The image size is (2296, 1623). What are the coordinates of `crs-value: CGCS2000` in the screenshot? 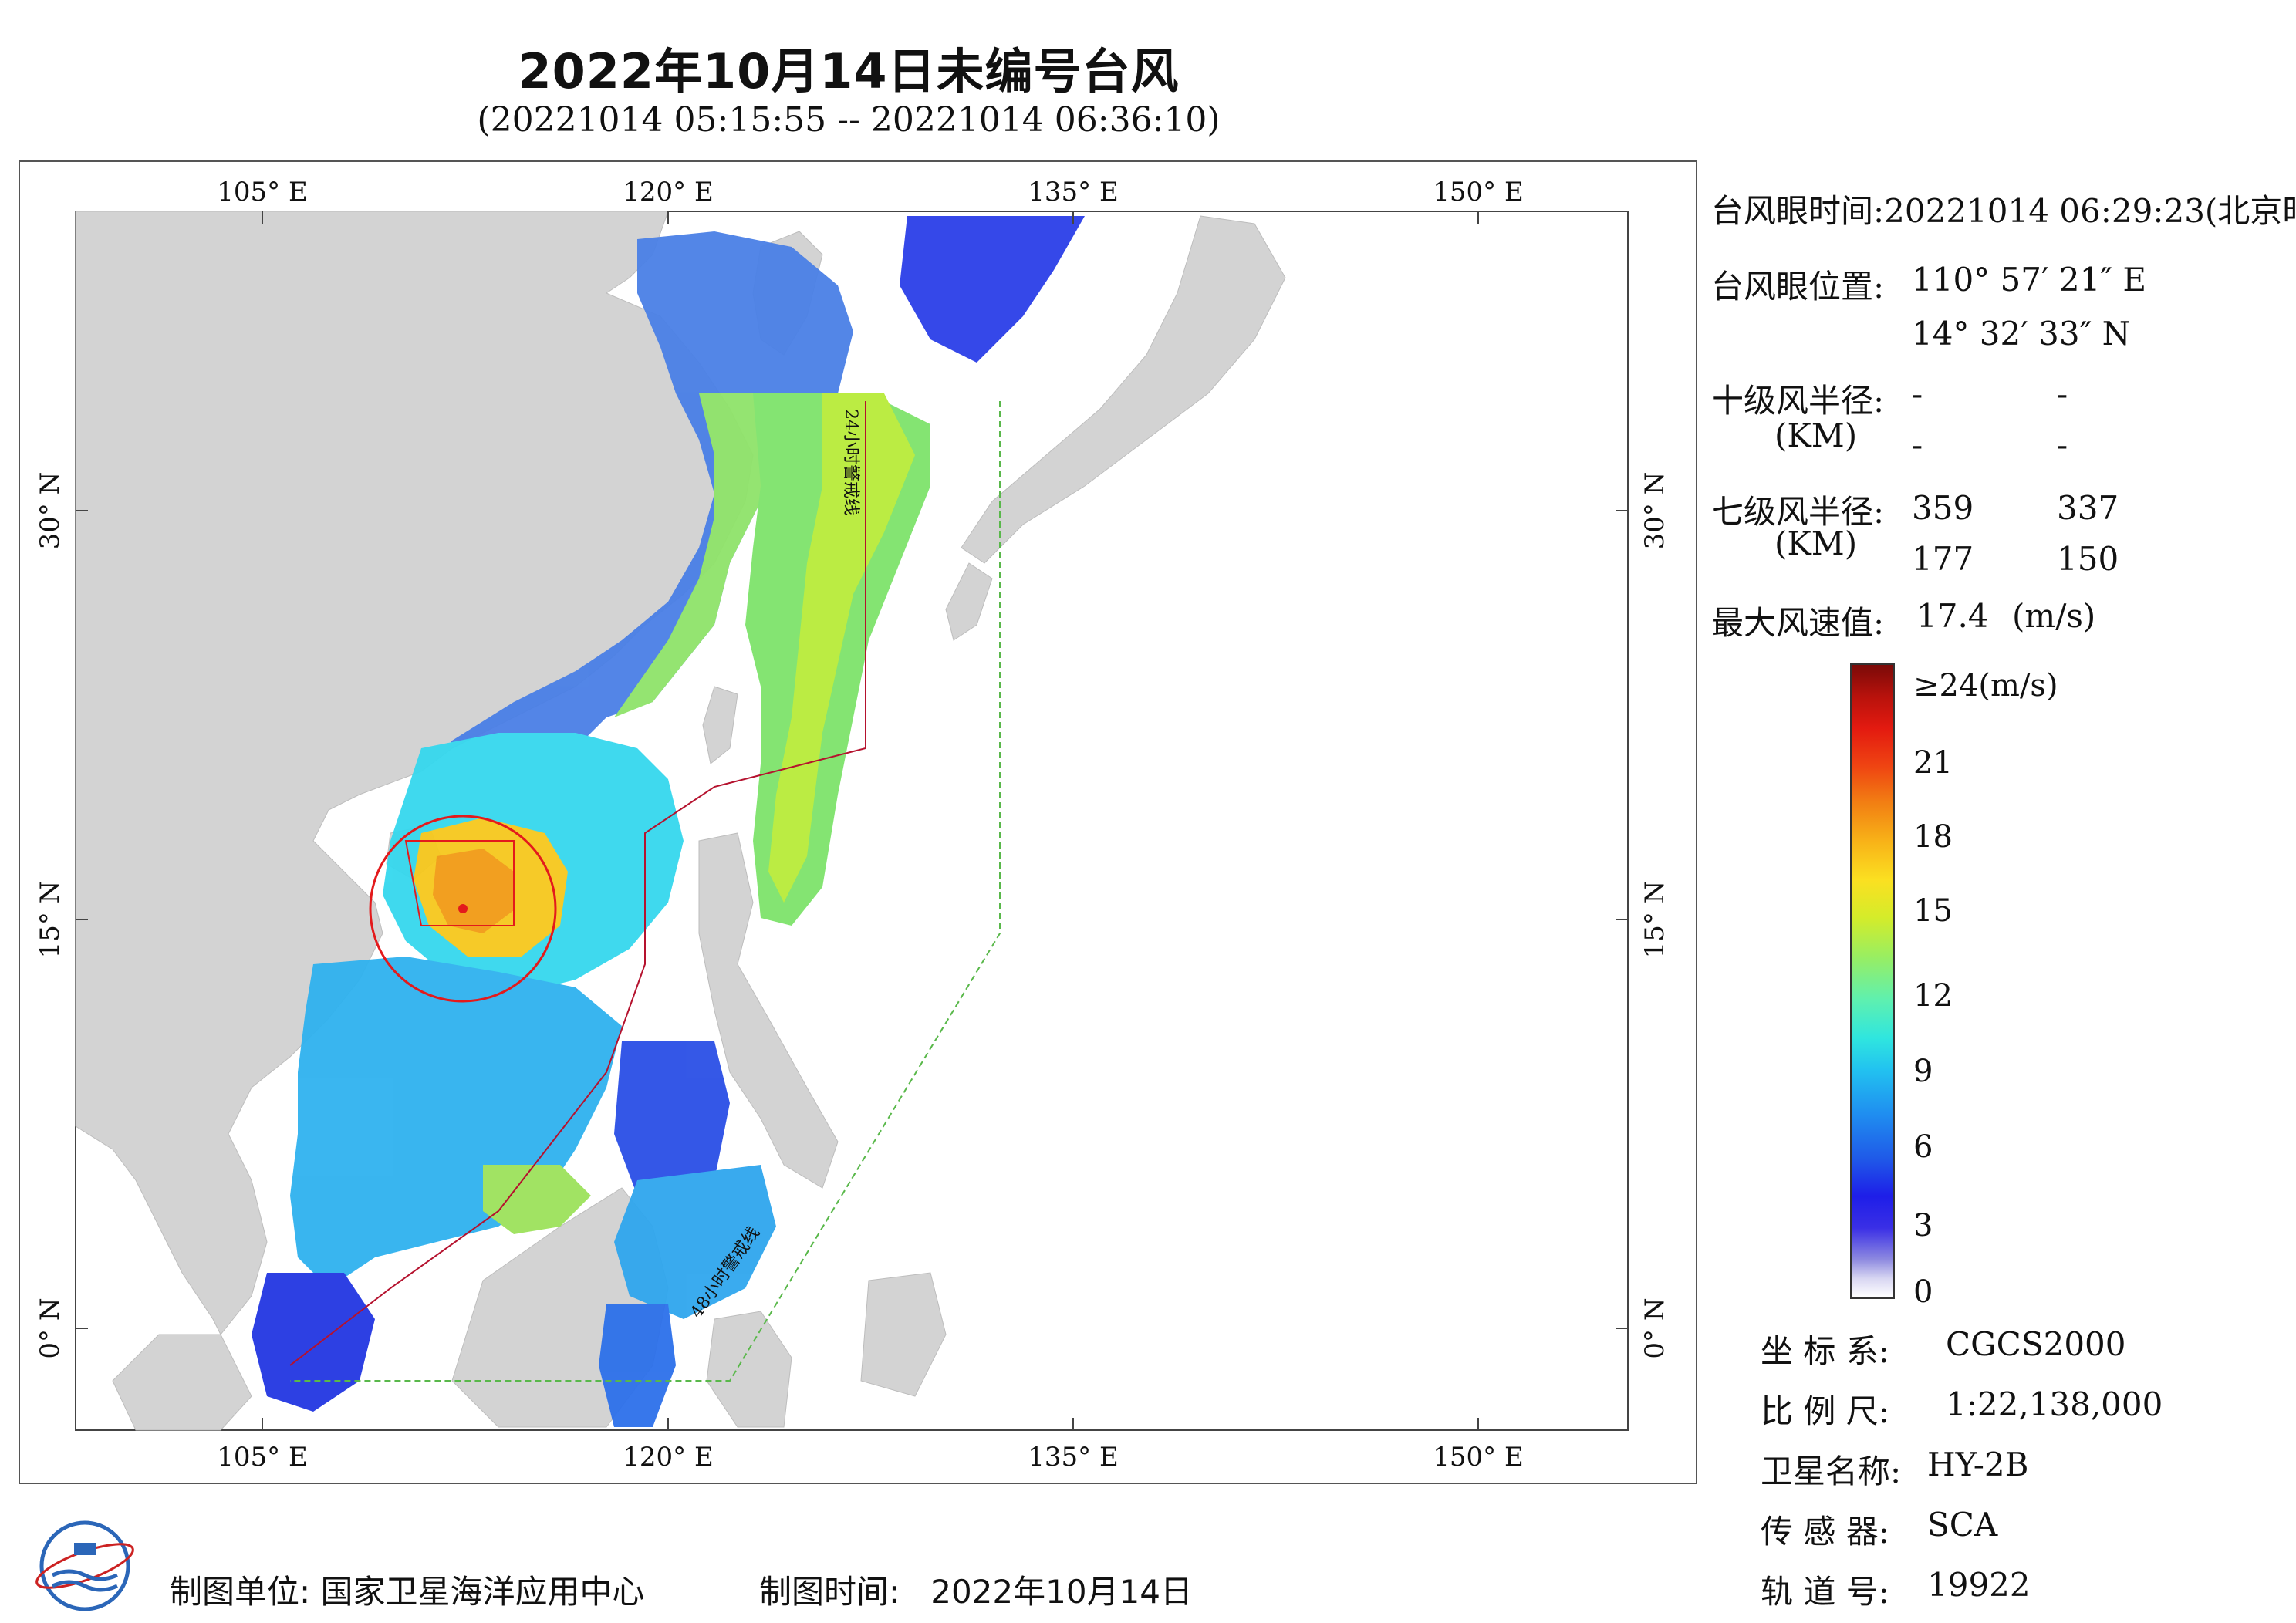 It's located at (2036, 1344).